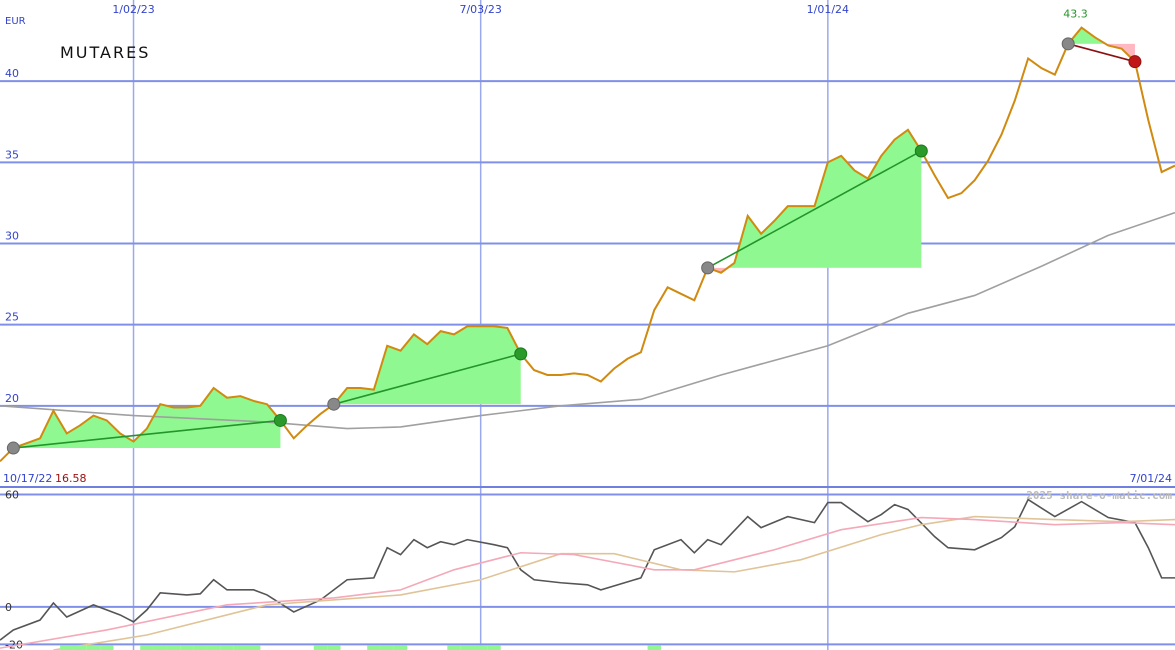  What do you see at coordinates (12, 317) in the screenshot?
I see `y-tick-label: 25` at bounding box center [12, 317].